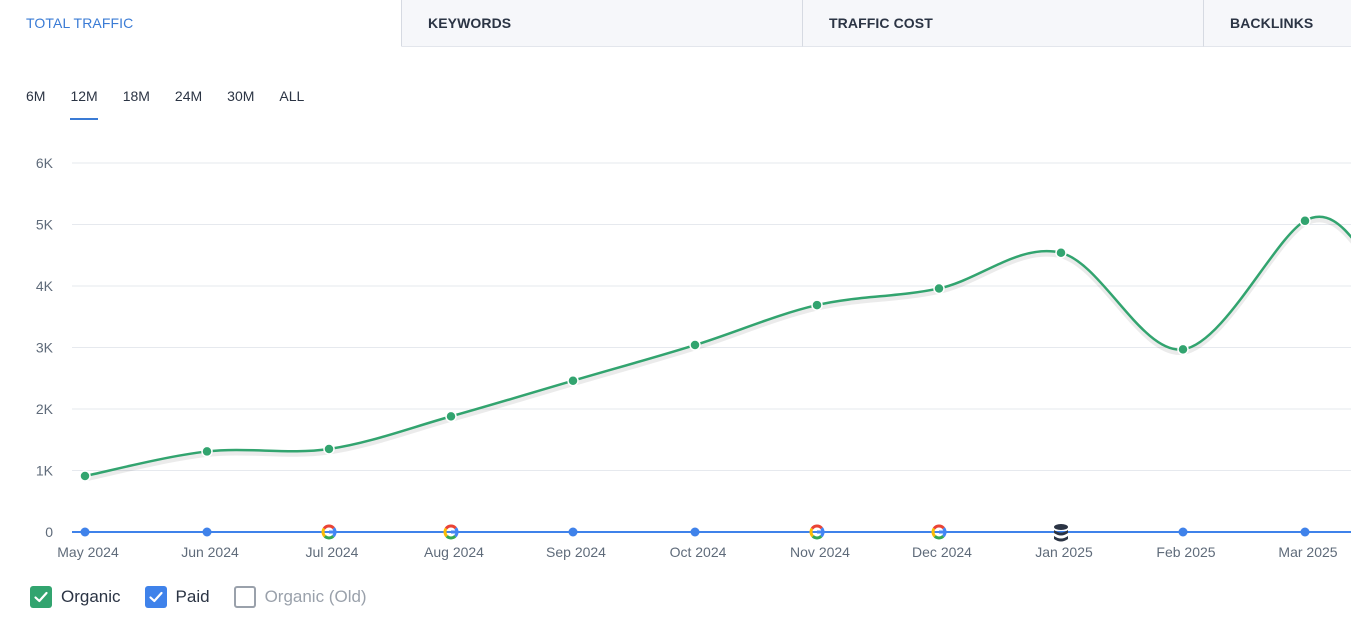  What do you see at coordinates (36, 96) in the screenshot?
I see `period-6m: 6M` at bounding box center [36, 96].